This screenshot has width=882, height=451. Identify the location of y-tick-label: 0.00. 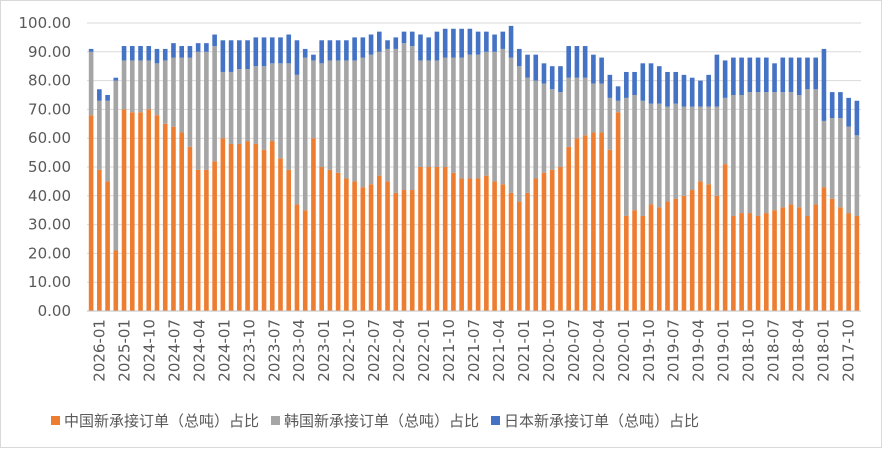
(54, 311).